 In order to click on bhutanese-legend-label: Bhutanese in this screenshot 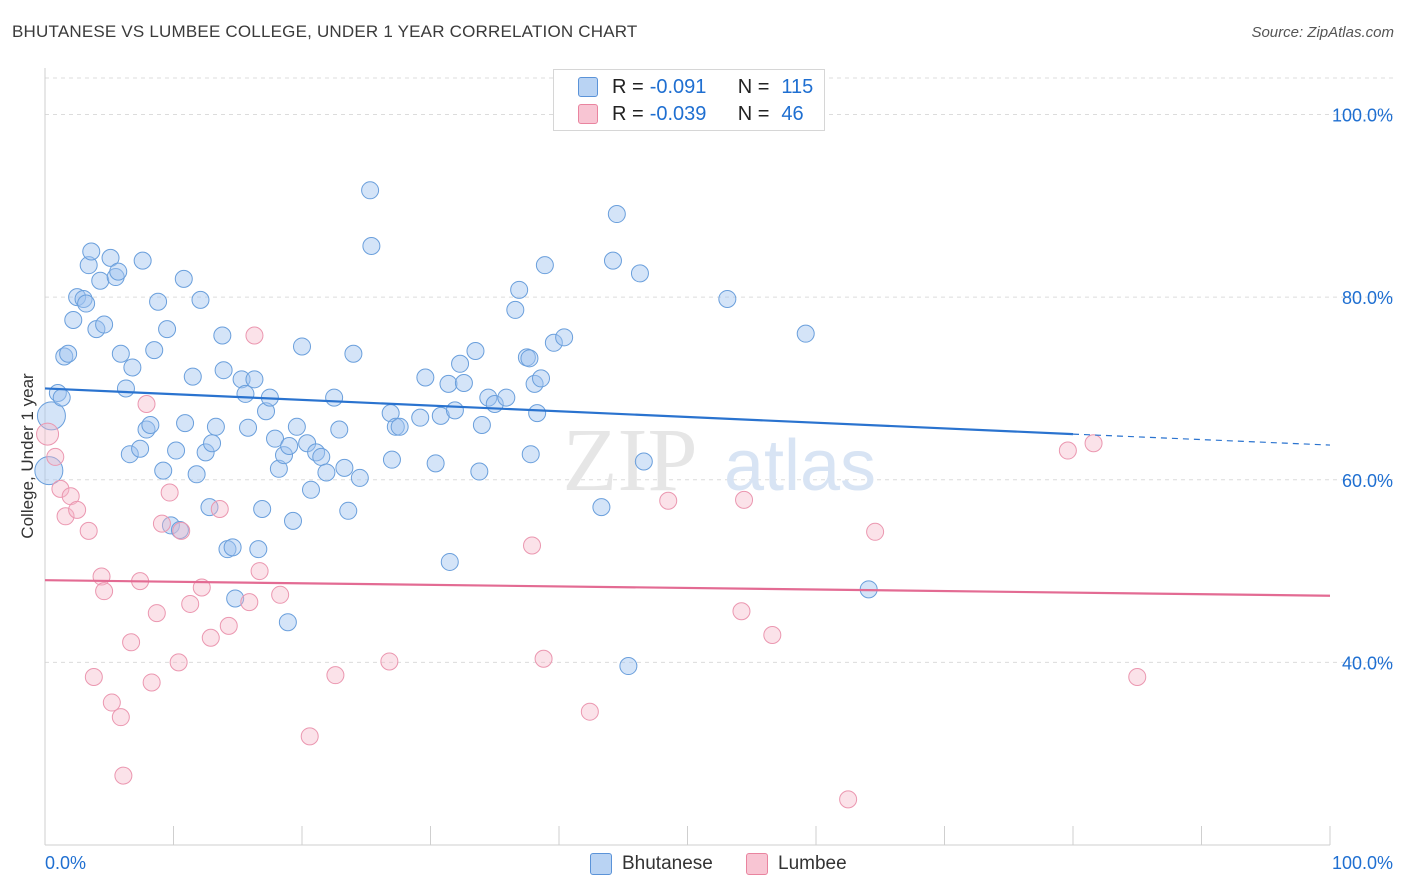, I will do `click(667, 863)`.